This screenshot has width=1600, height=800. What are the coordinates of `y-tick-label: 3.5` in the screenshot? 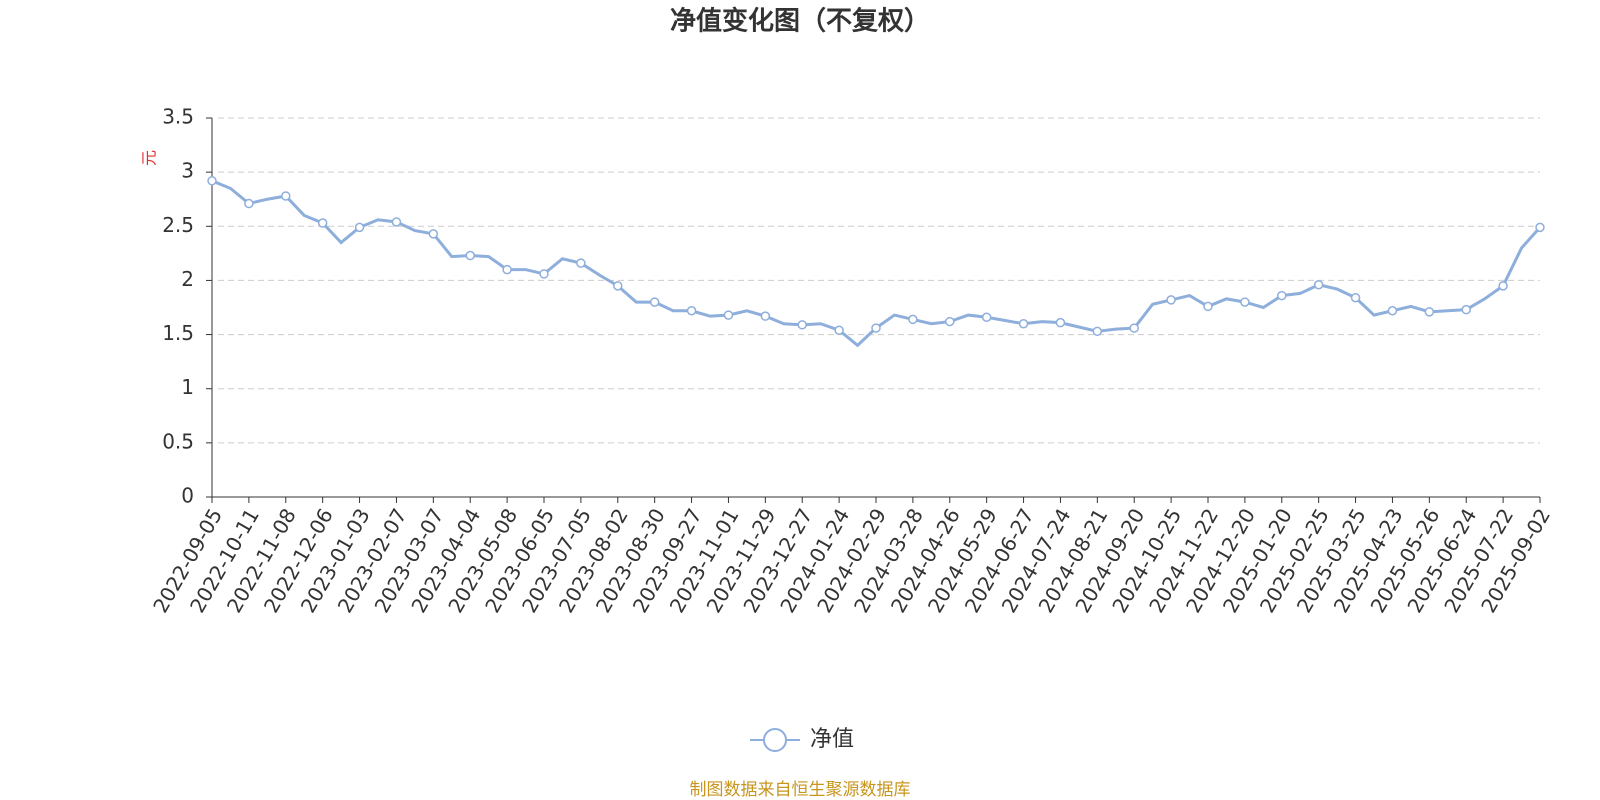 It's located at (178, 117).